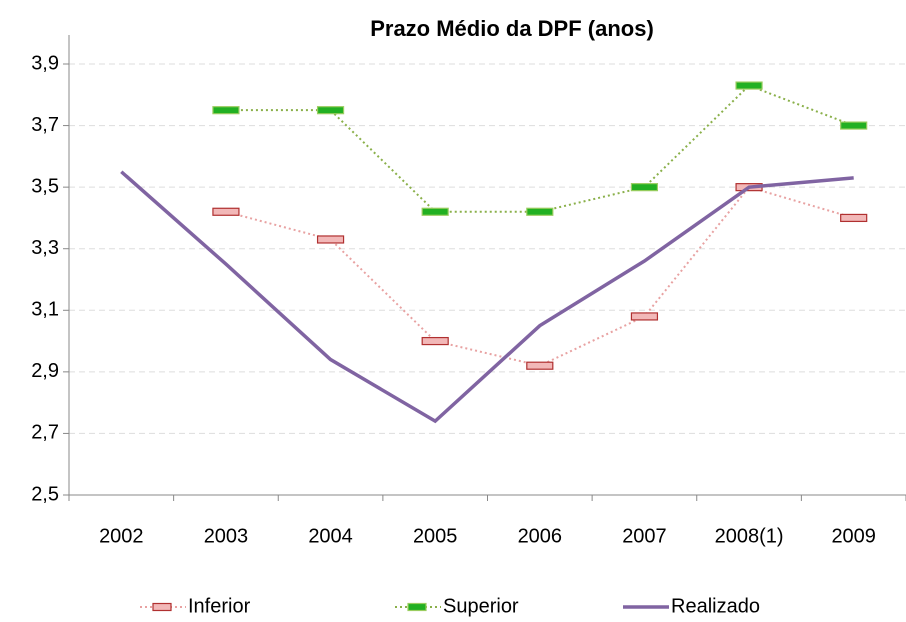  I want to click on x-tick-label: 2003, so click(226, 536).